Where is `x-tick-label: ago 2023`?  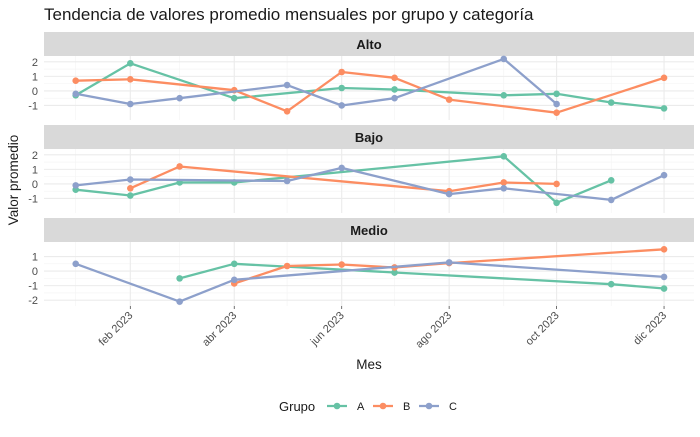
x-tick-label: ago 2023 is located at coordinates (433, 330).